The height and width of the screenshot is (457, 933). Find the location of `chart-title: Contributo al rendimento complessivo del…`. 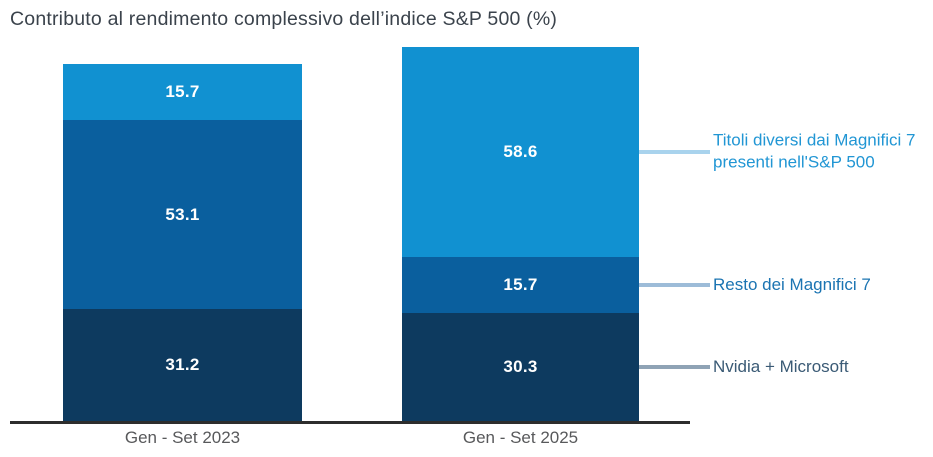

chart-title: Contributo al rendimento complessivo del… is located at coordinates (284, 19).